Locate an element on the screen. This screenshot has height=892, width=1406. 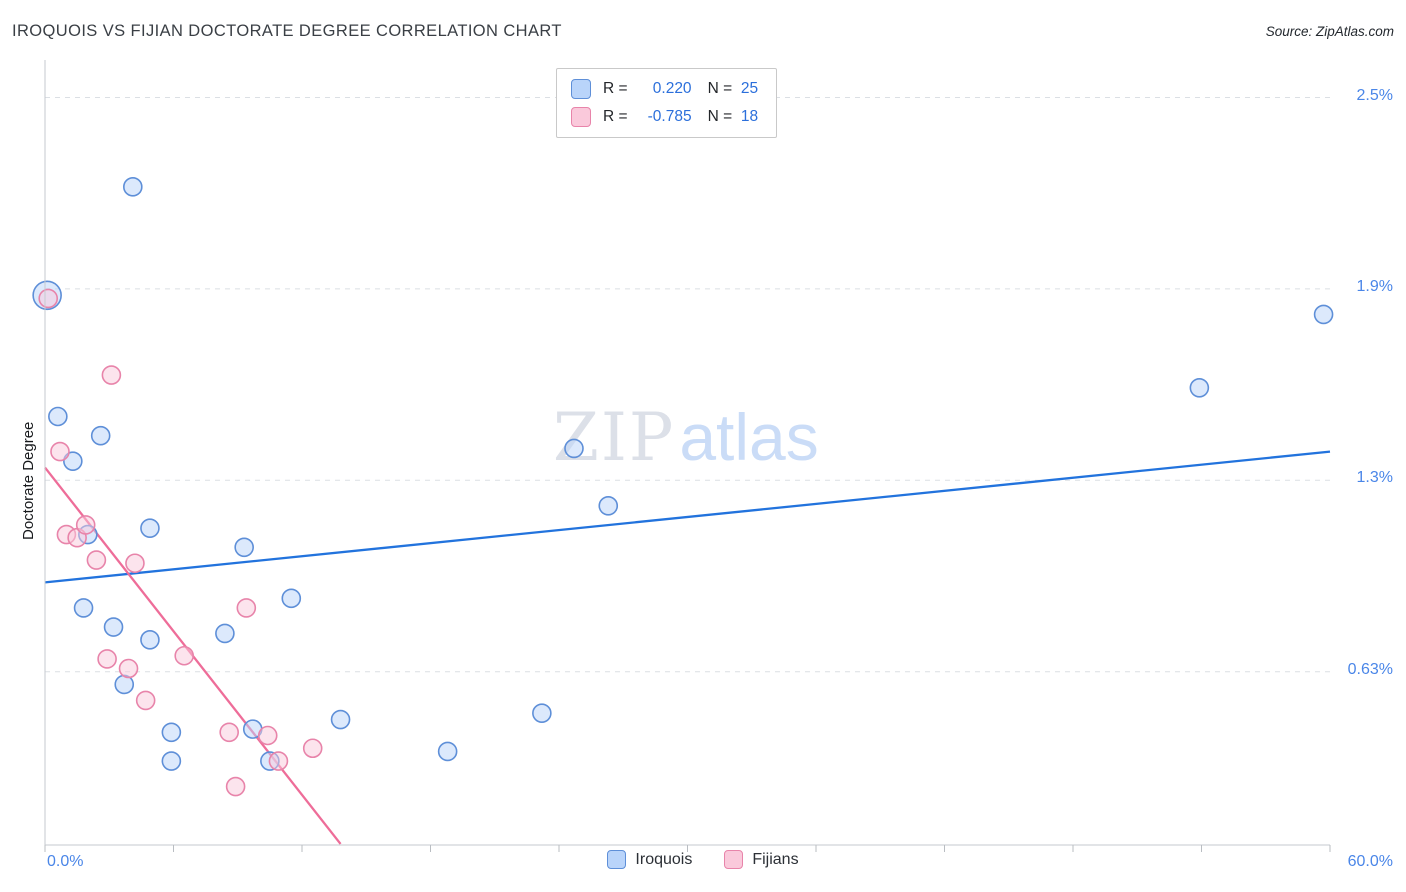
watermark-atlas: atlas is located at coordinates (749, 437).